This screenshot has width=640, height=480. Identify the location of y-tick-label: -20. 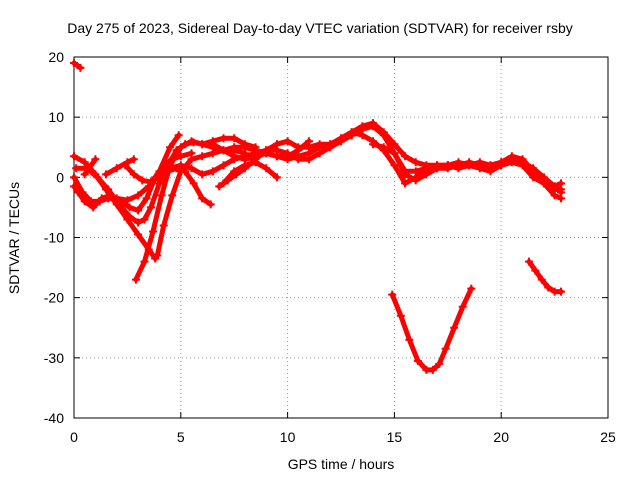
(54, 298).